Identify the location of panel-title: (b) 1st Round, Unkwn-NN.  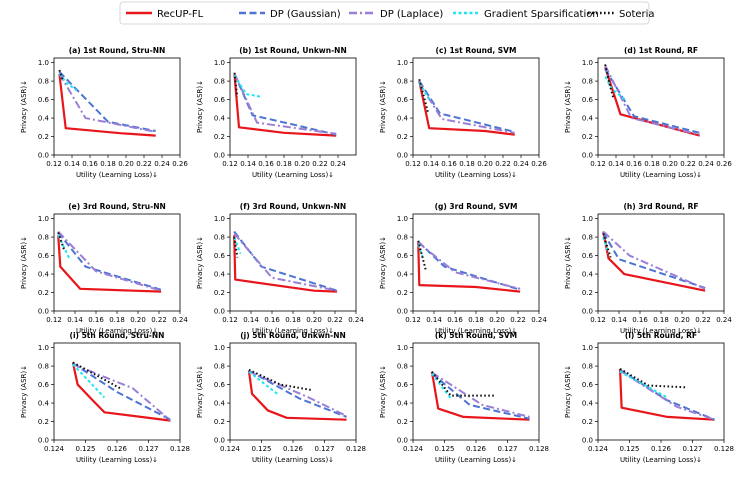
(293, 50).